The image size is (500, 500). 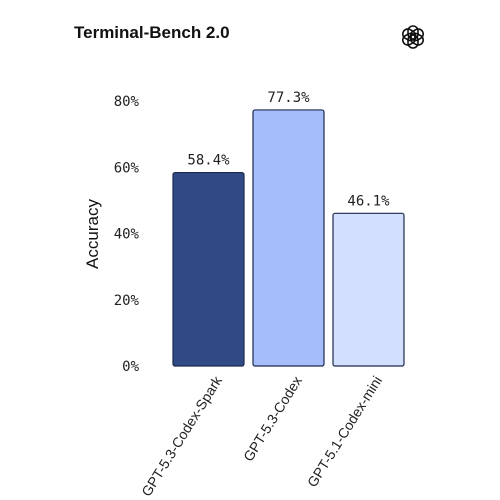 What do you see at coordinates (181, 435) in the screenshot?
I see `category-label: GPT-5.3-Codex-Spark` at bounding box center [181, 435].